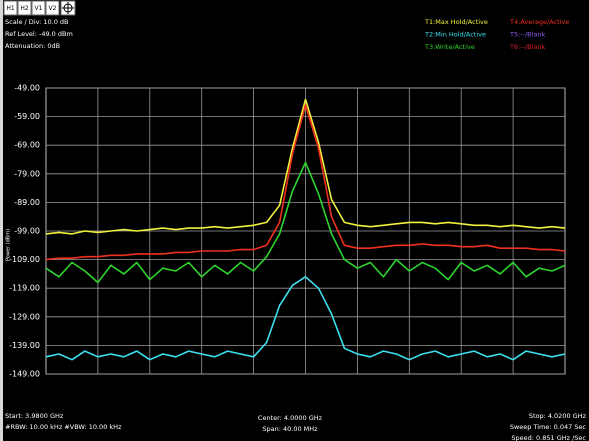 This screenshot has height=441, width=589. What do you see at coordinates (527, 35) in the screenshot?
I see `legend-entry: T5:--/Blank` at bounding box center [527, 35].